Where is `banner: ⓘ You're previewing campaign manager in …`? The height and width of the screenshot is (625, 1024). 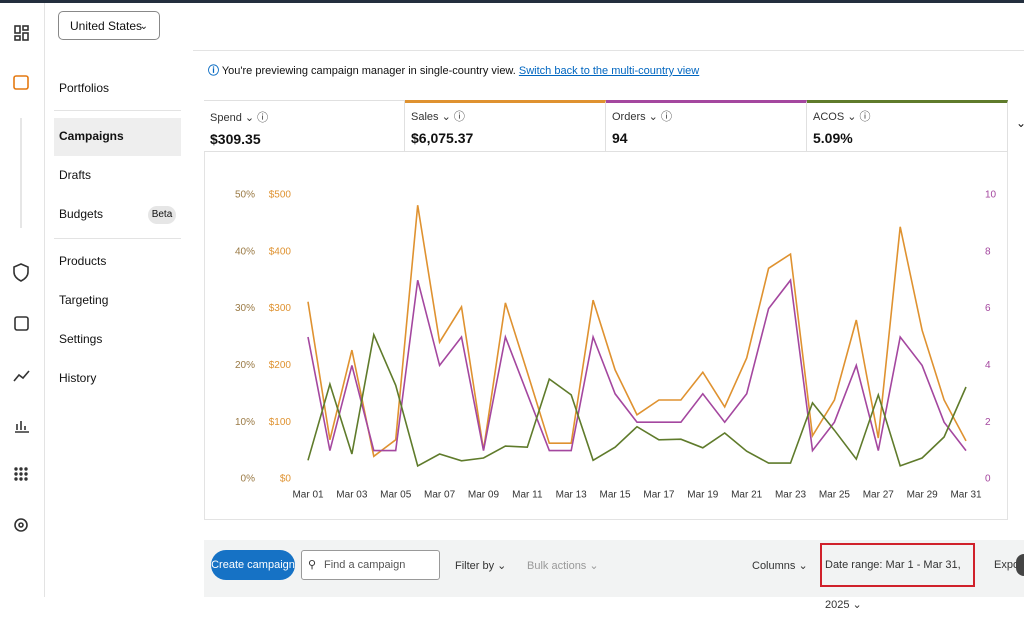
banner: ⓘ You're previewing campaign manager in … is located at coordinates (454, 71).